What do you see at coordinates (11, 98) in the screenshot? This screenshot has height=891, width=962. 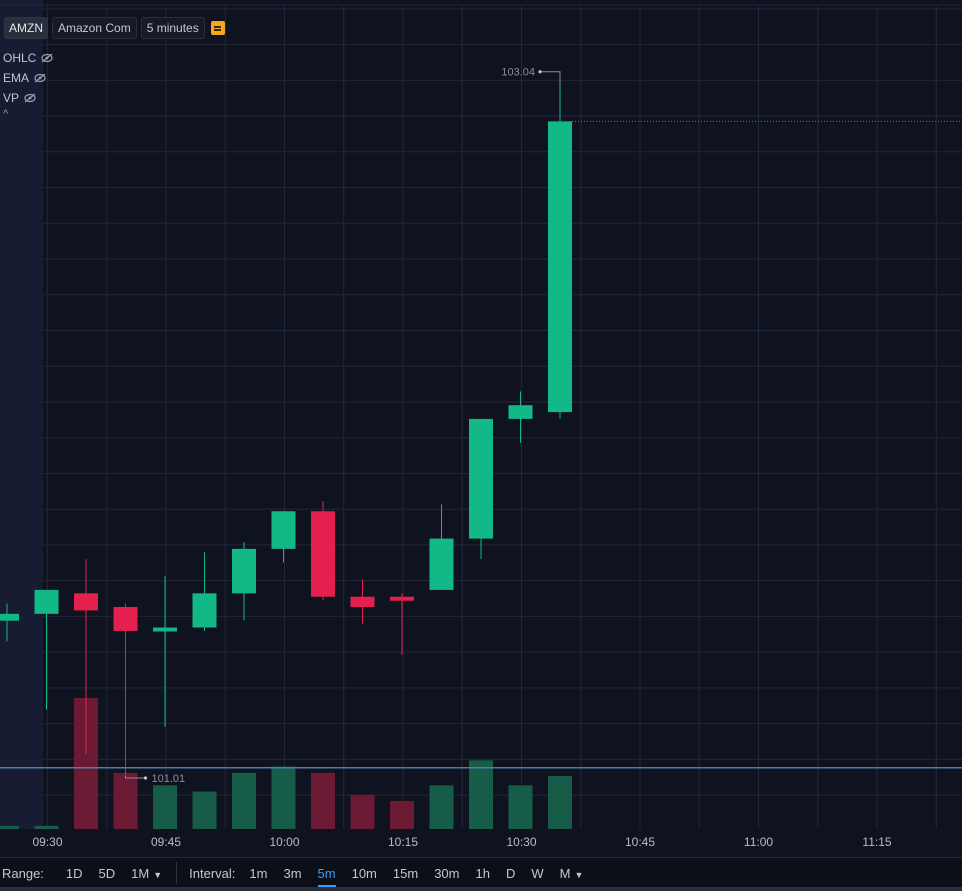 I see `indicator-label: VP` at bounding box center [11, 98].